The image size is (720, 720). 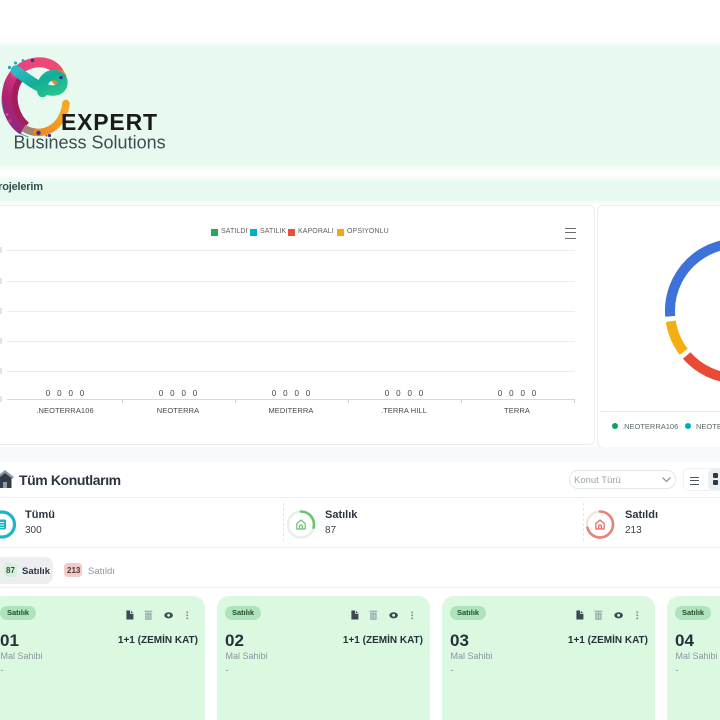 I want to click on svg-text: EXPERT, so click(x=109, y=122).